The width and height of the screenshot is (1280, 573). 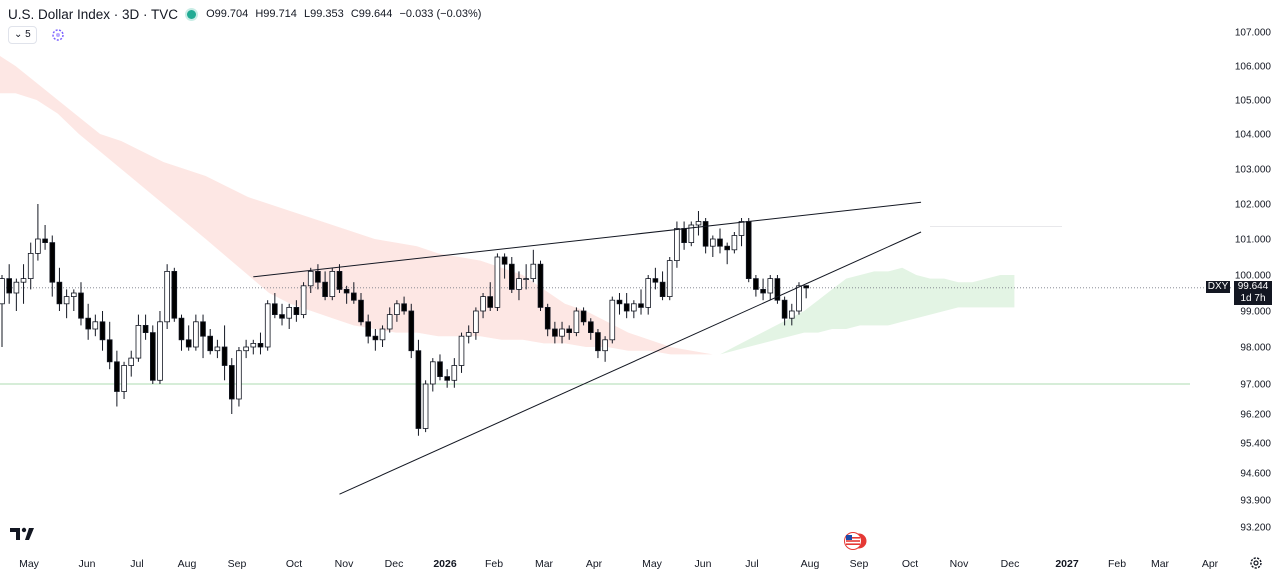 I want to click on tradingview-logo-icon, so click(x=23, y=534).